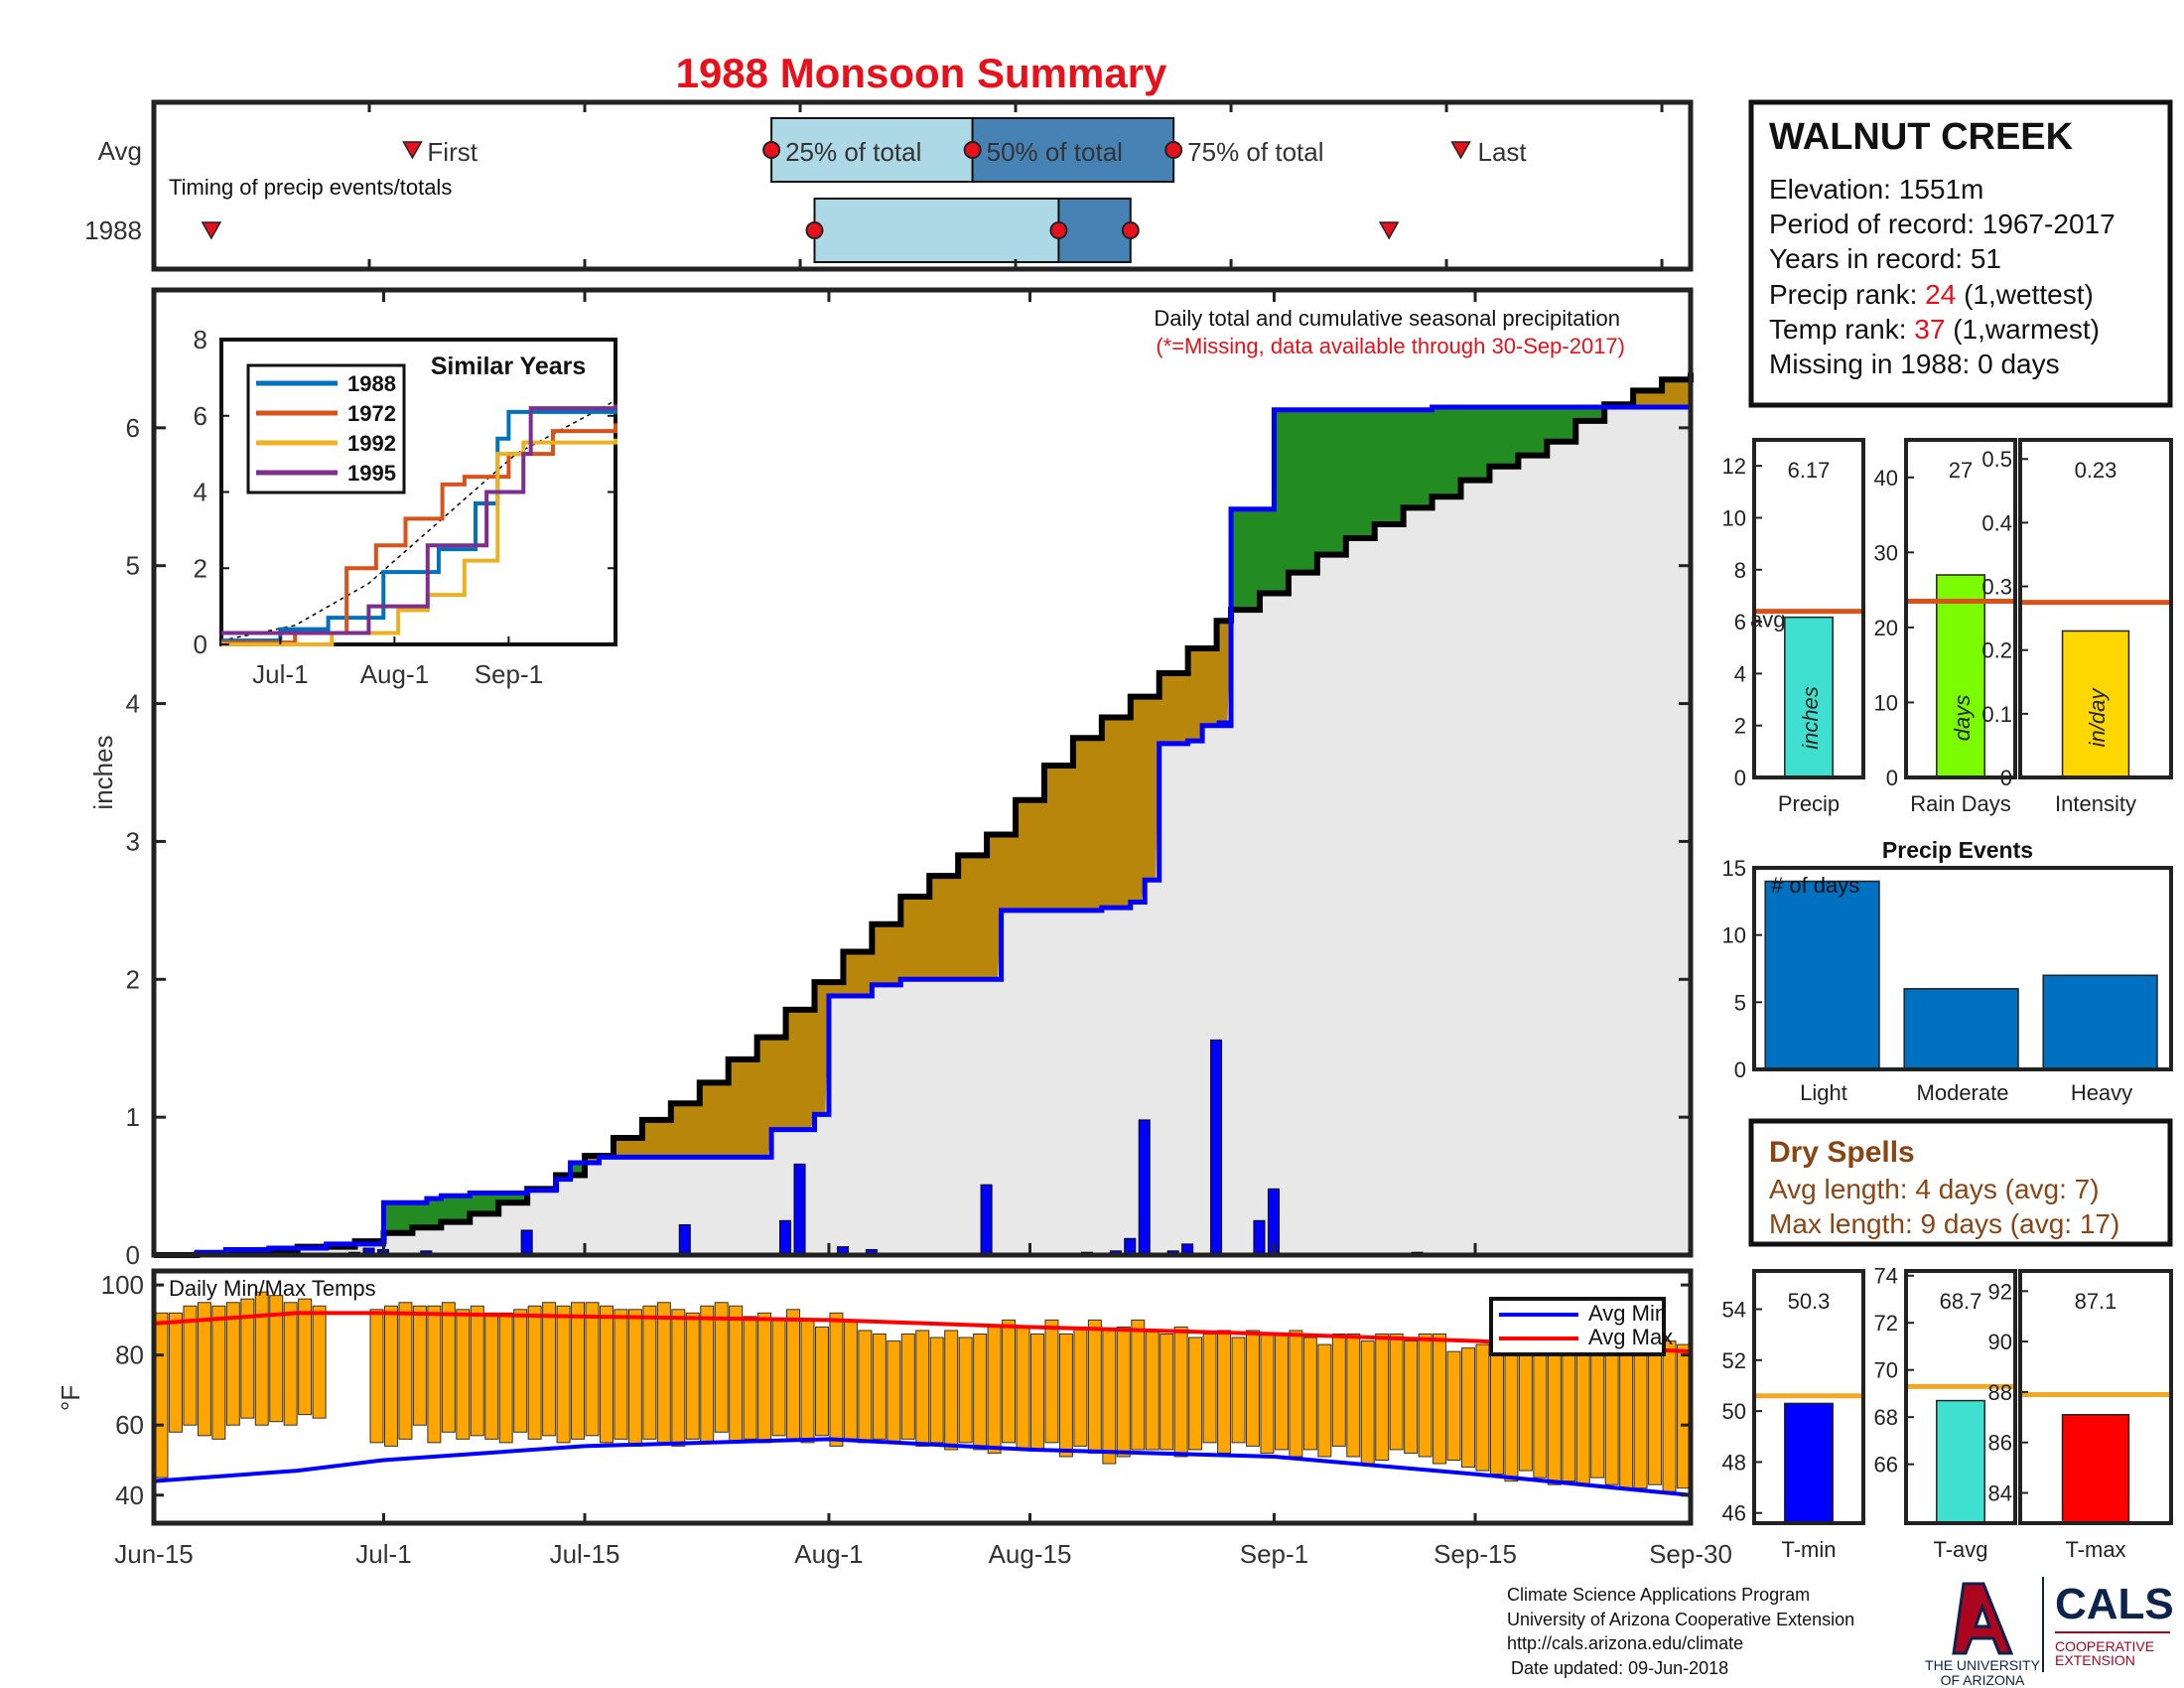 This screenshot has width=2184, height=1688. I want to click on timing-row-year: 1988, so click(113, 230).